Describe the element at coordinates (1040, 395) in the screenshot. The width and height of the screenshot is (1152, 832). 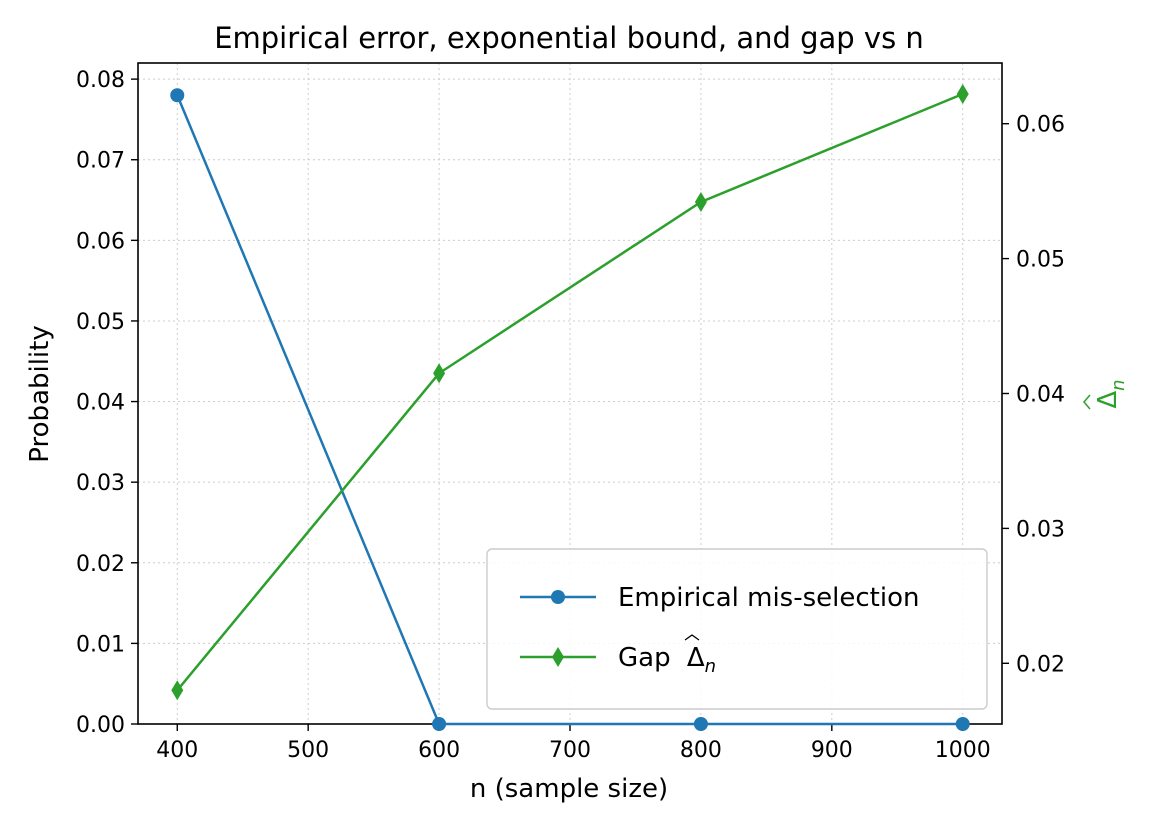
I see `y2-tick-label: 0.04` at that location.